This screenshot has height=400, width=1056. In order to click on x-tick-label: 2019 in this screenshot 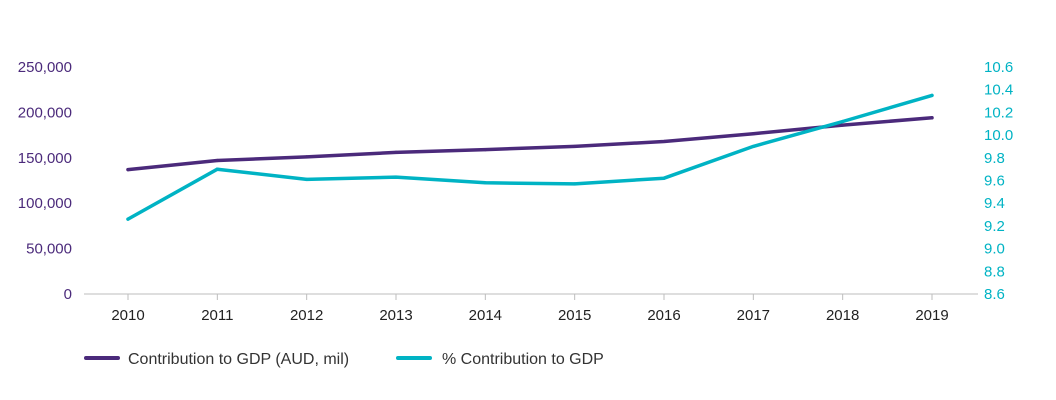, I will do `click(931, 315)`.